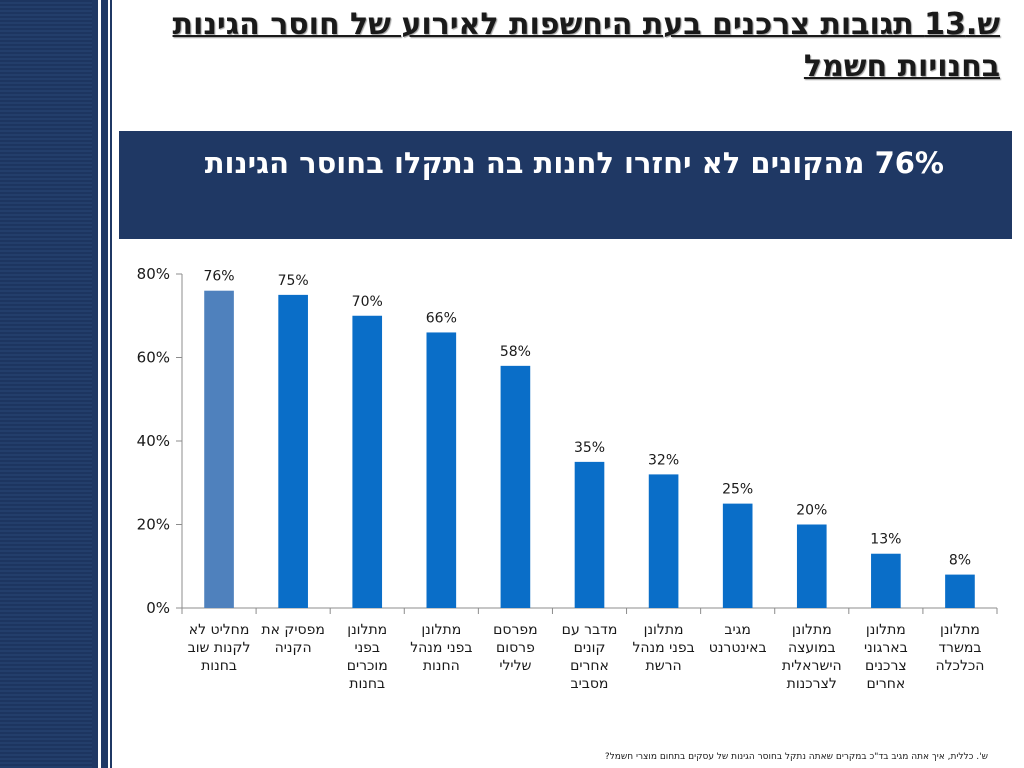 The width and height of the screenshot is (1024, 768). Describe the element at coordinates (219, 630) in the screenshot. I see `x-tick-label-line: מחליט לא` at that location.